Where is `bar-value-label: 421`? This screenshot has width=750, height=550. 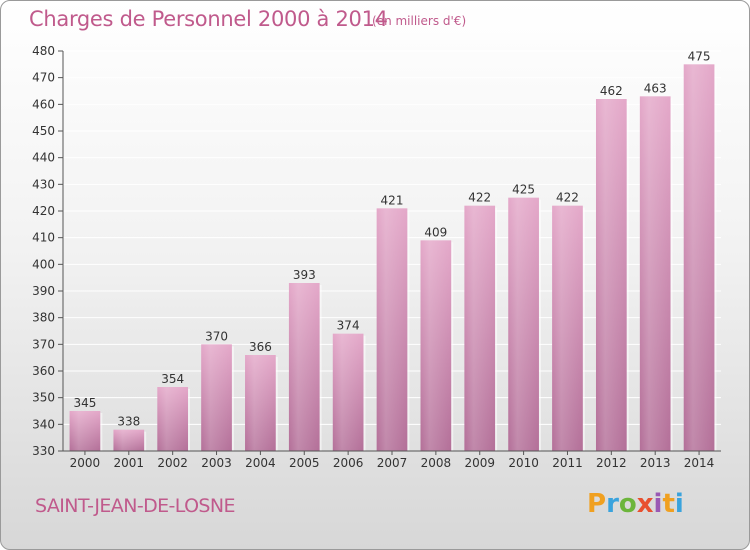
bar-value-label: 421 is located at coordinates (392, 200).